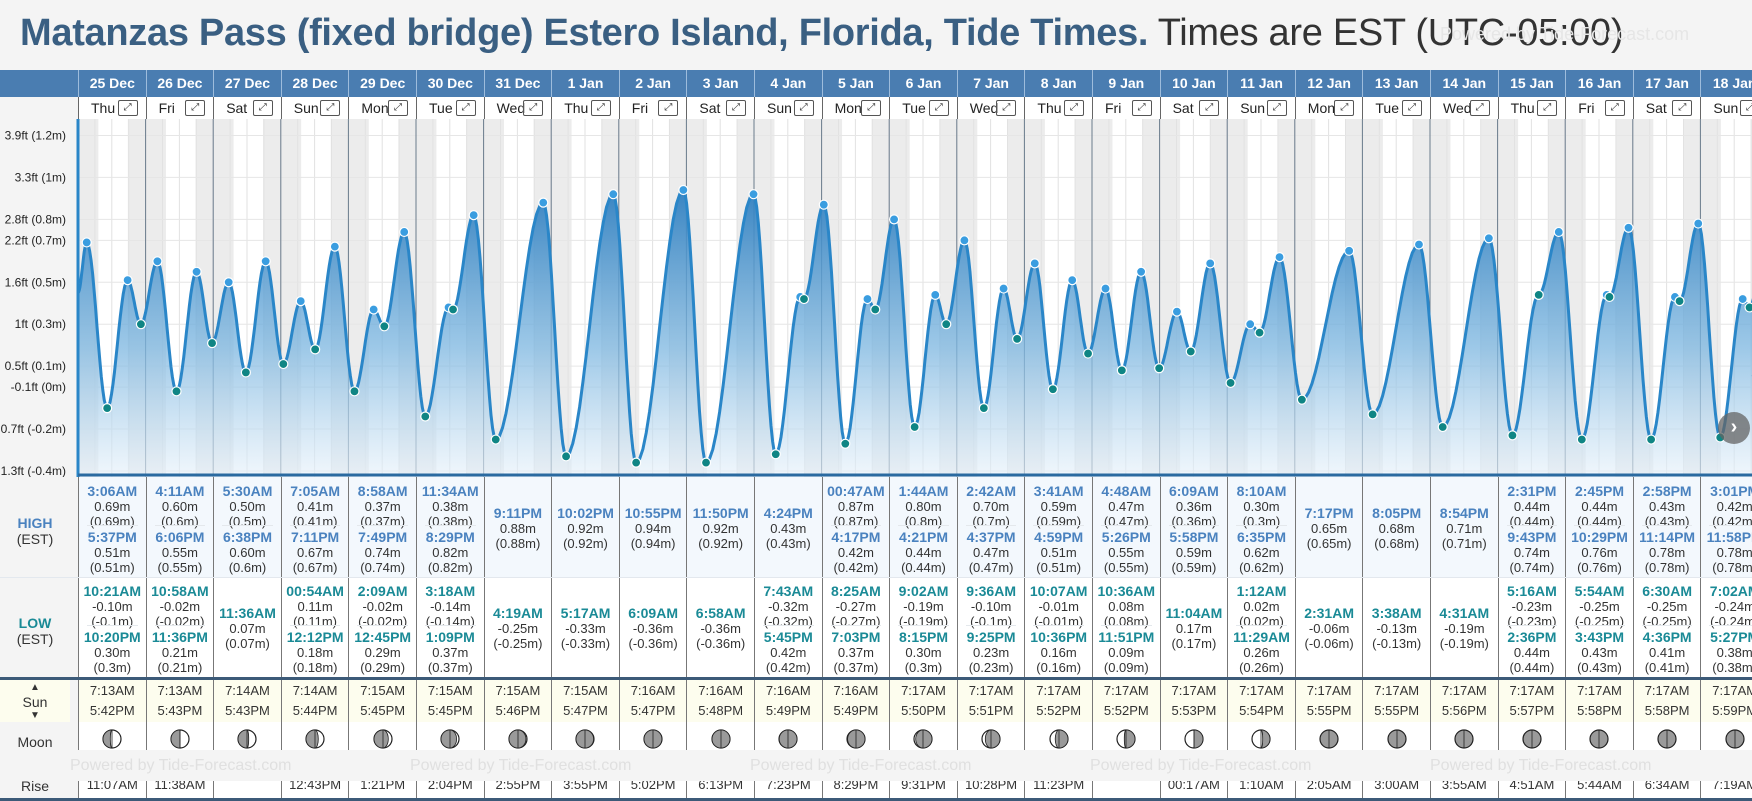 Image resolution: width=1752 pixels, height=801 pixels. I want to click on sunset-time: 5:55PM, so click(1329, 710).